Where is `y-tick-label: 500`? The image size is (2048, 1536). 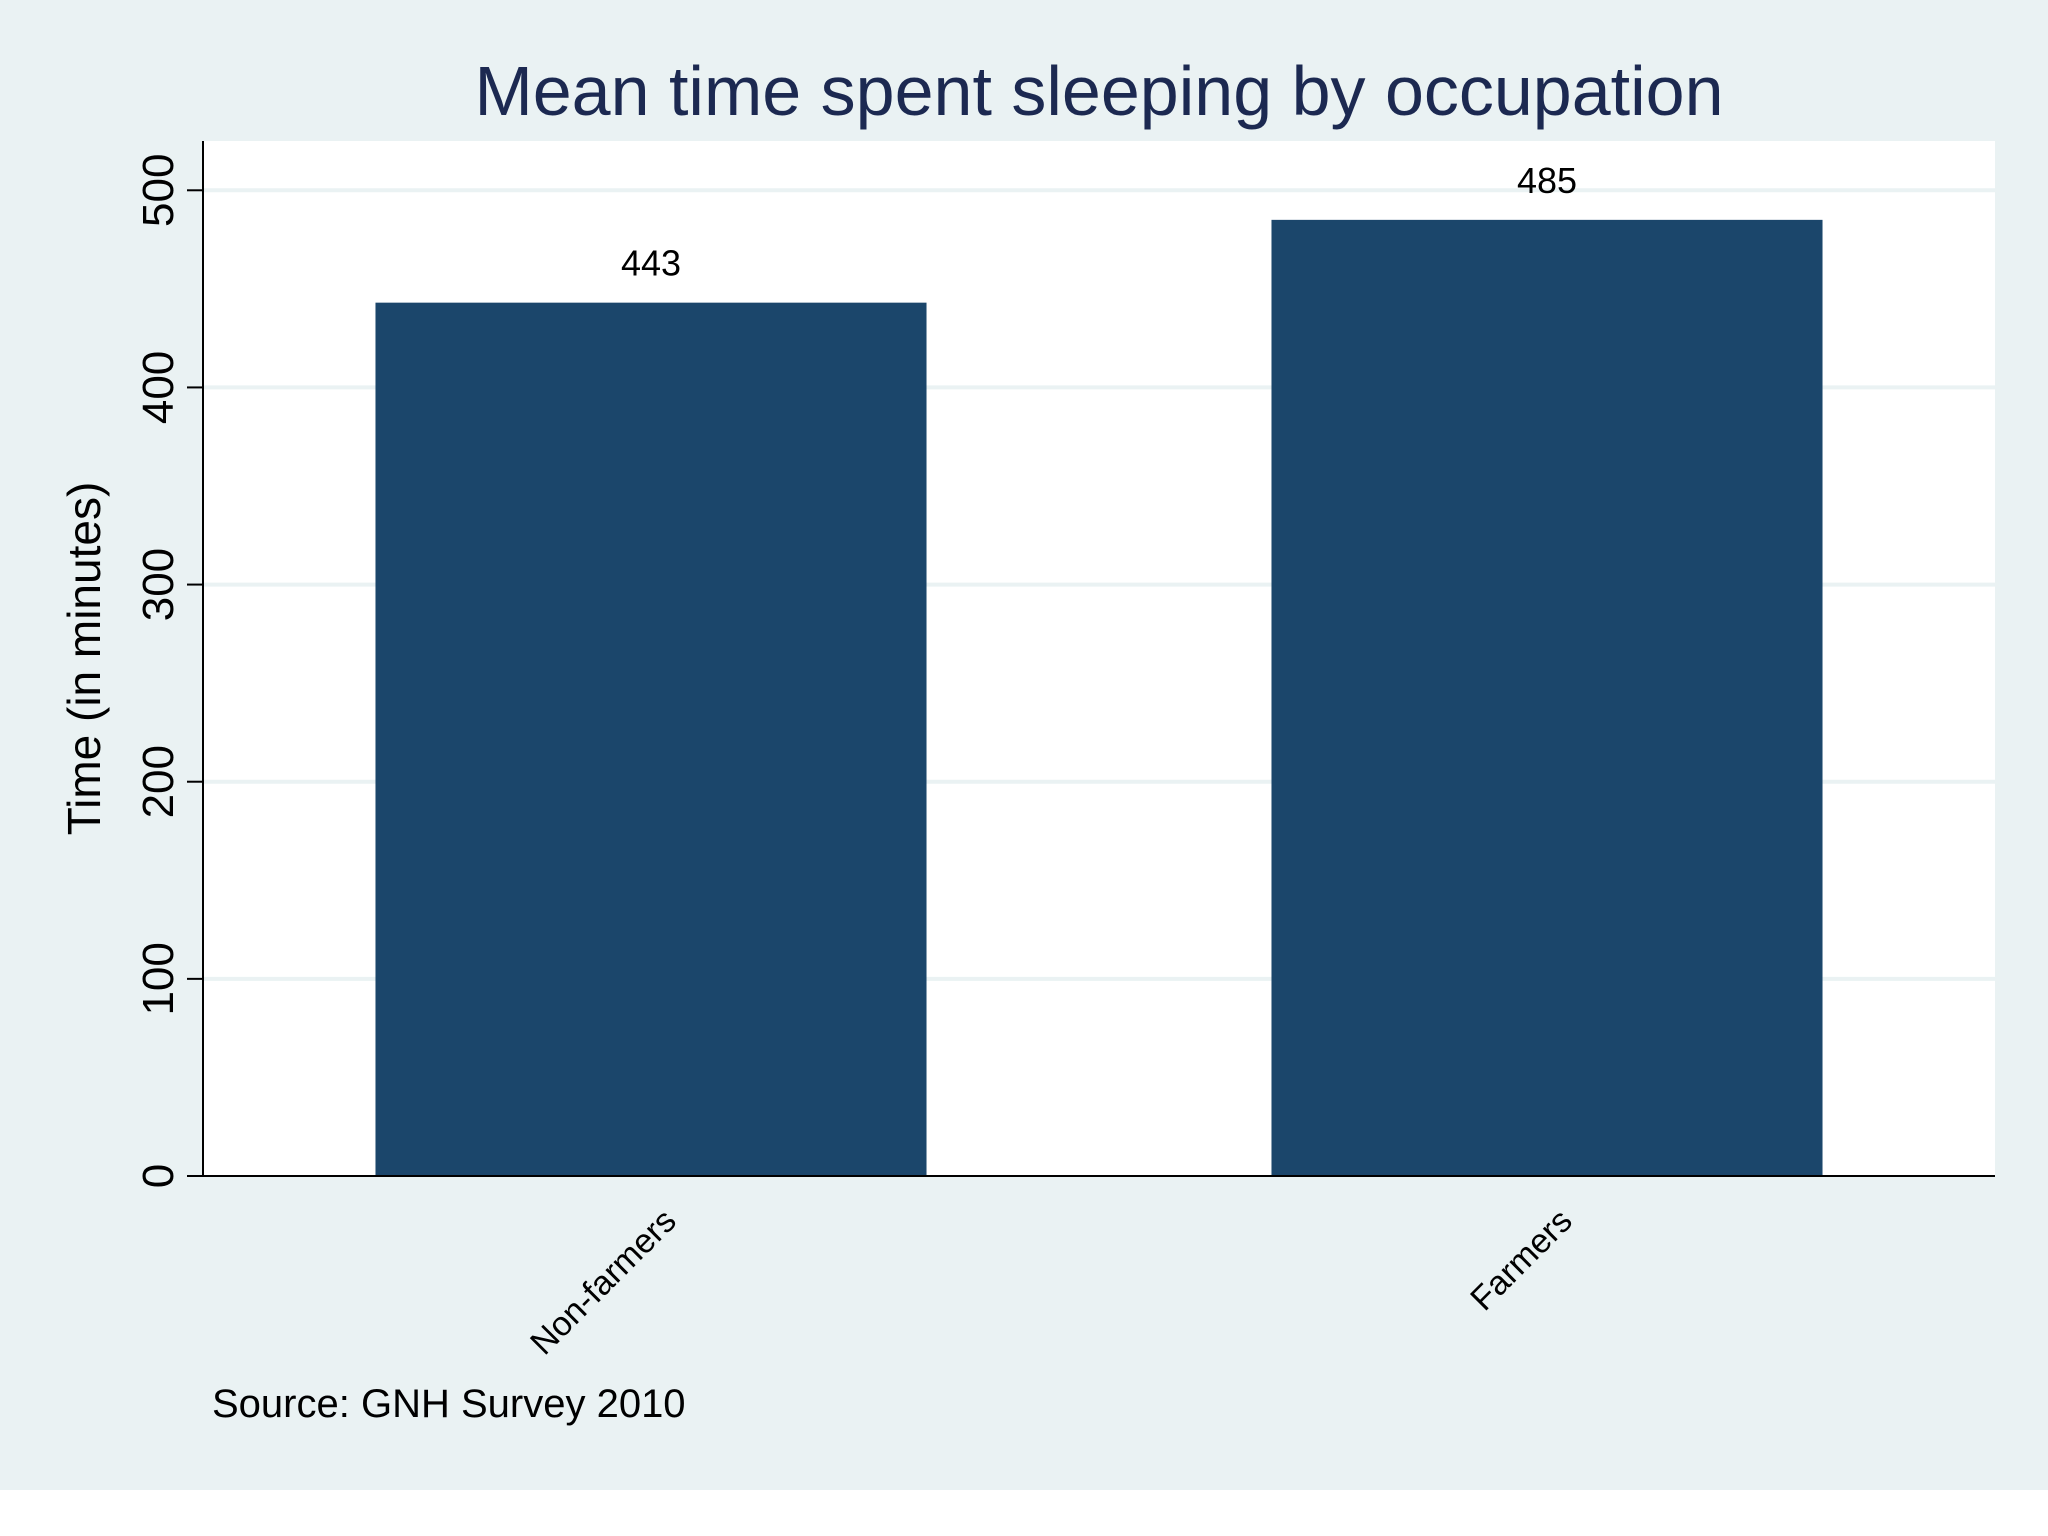
y-tick-label: 500 is located at coordinates (158, 190).